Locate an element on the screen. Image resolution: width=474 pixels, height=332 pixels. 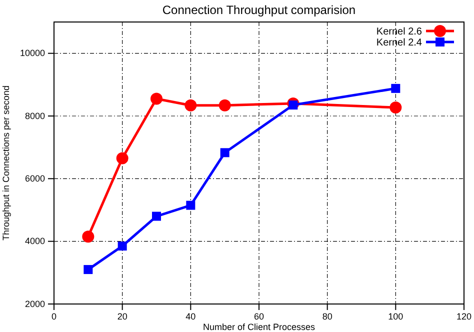
x-tick-label: 20 is located at coordinates (122, 316).